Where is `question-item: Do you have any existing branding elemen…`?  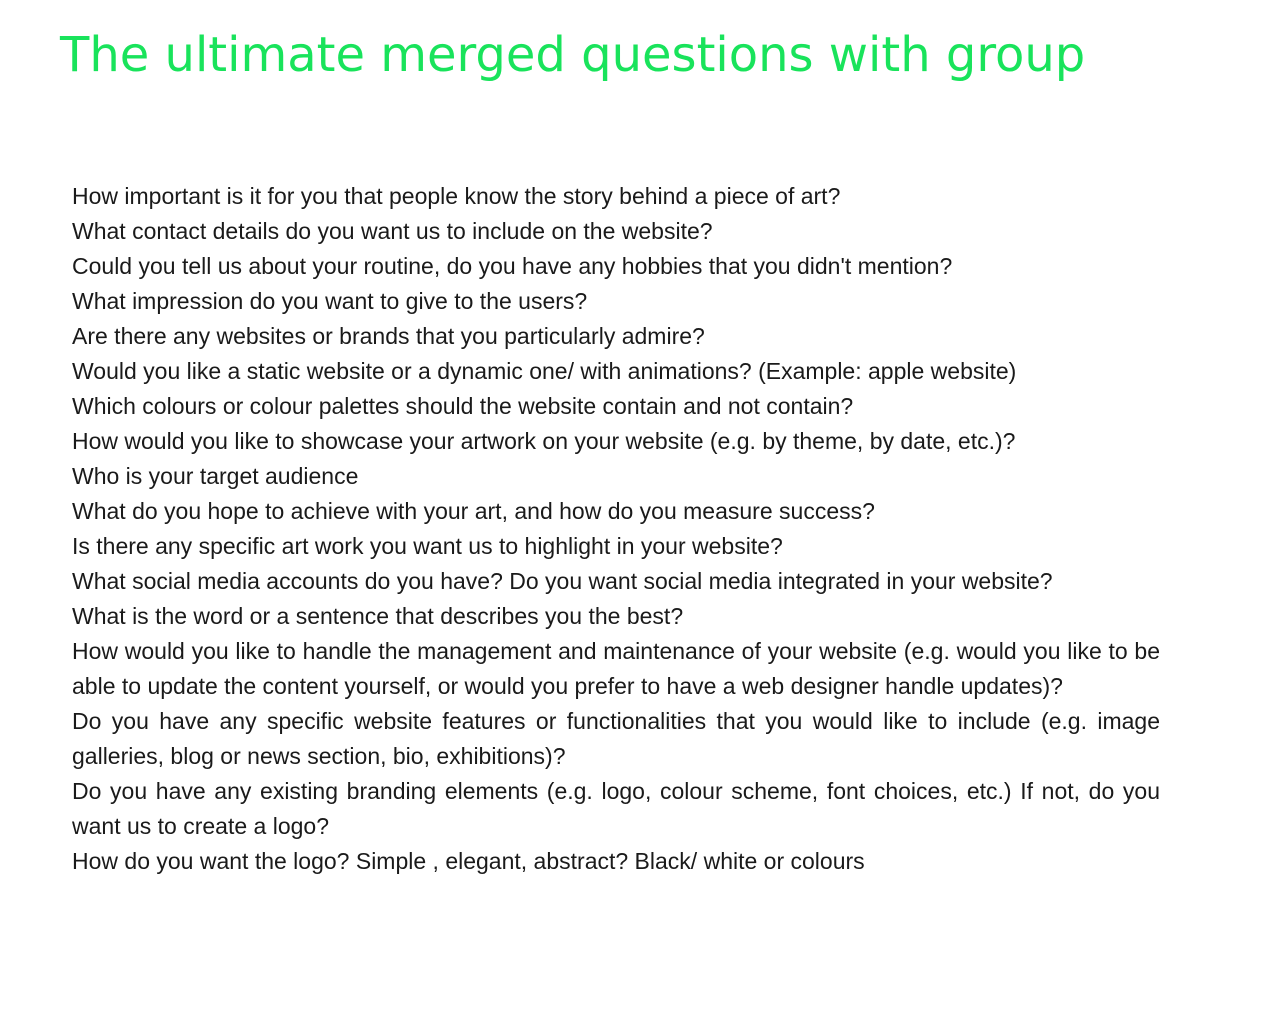 question-item: Do you have any existing branding elemen… is located at coordinates (616, 808).